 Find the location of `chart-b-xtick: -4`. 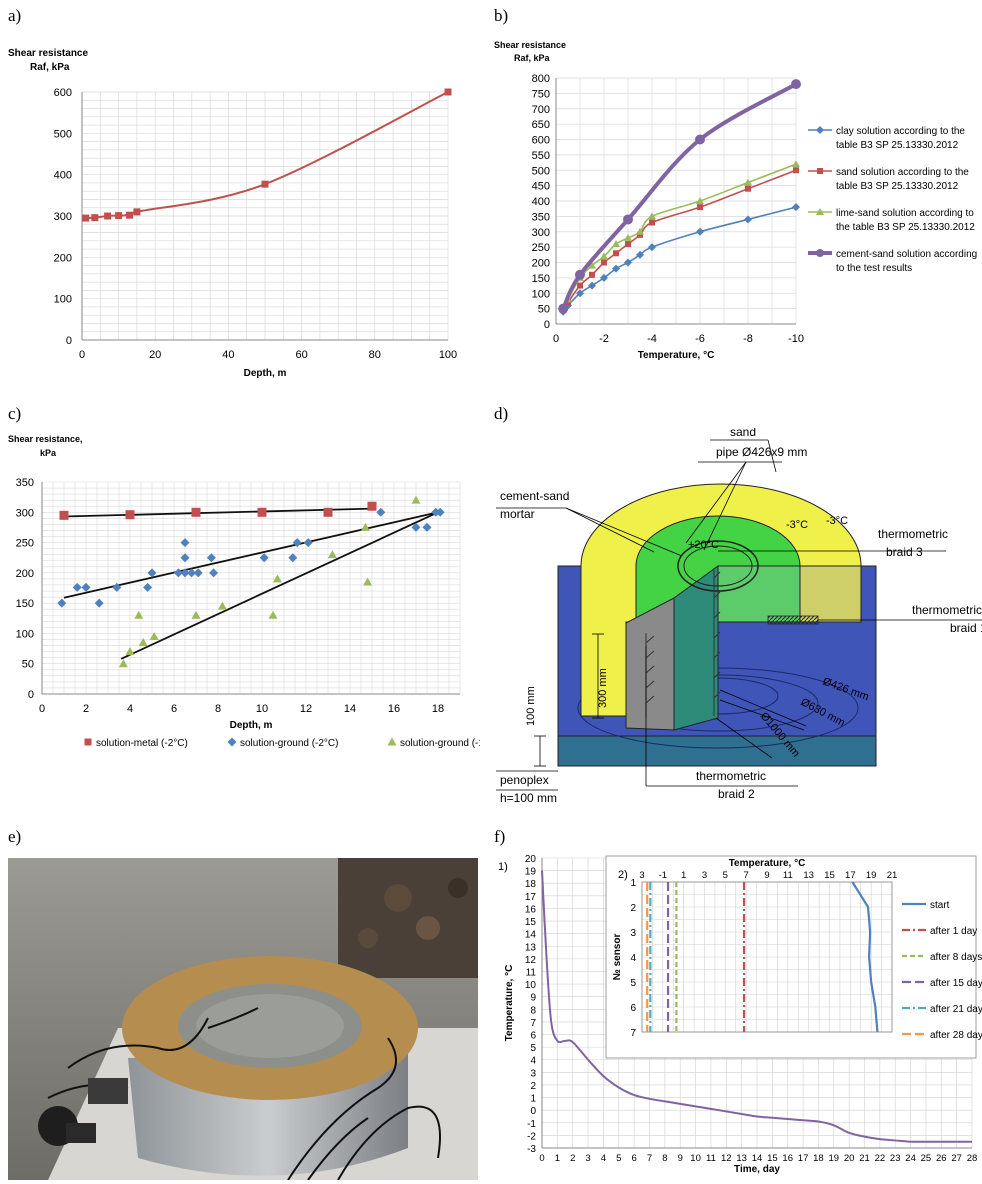

chart-b-xtick: -4 is located at coordinates (652, 339).